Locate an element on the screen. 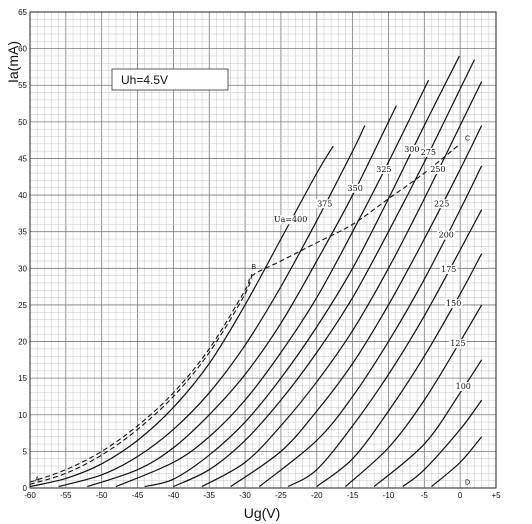 The image size is (532, 524). x-tick-label: -15 is located at coordinates (353, 495).